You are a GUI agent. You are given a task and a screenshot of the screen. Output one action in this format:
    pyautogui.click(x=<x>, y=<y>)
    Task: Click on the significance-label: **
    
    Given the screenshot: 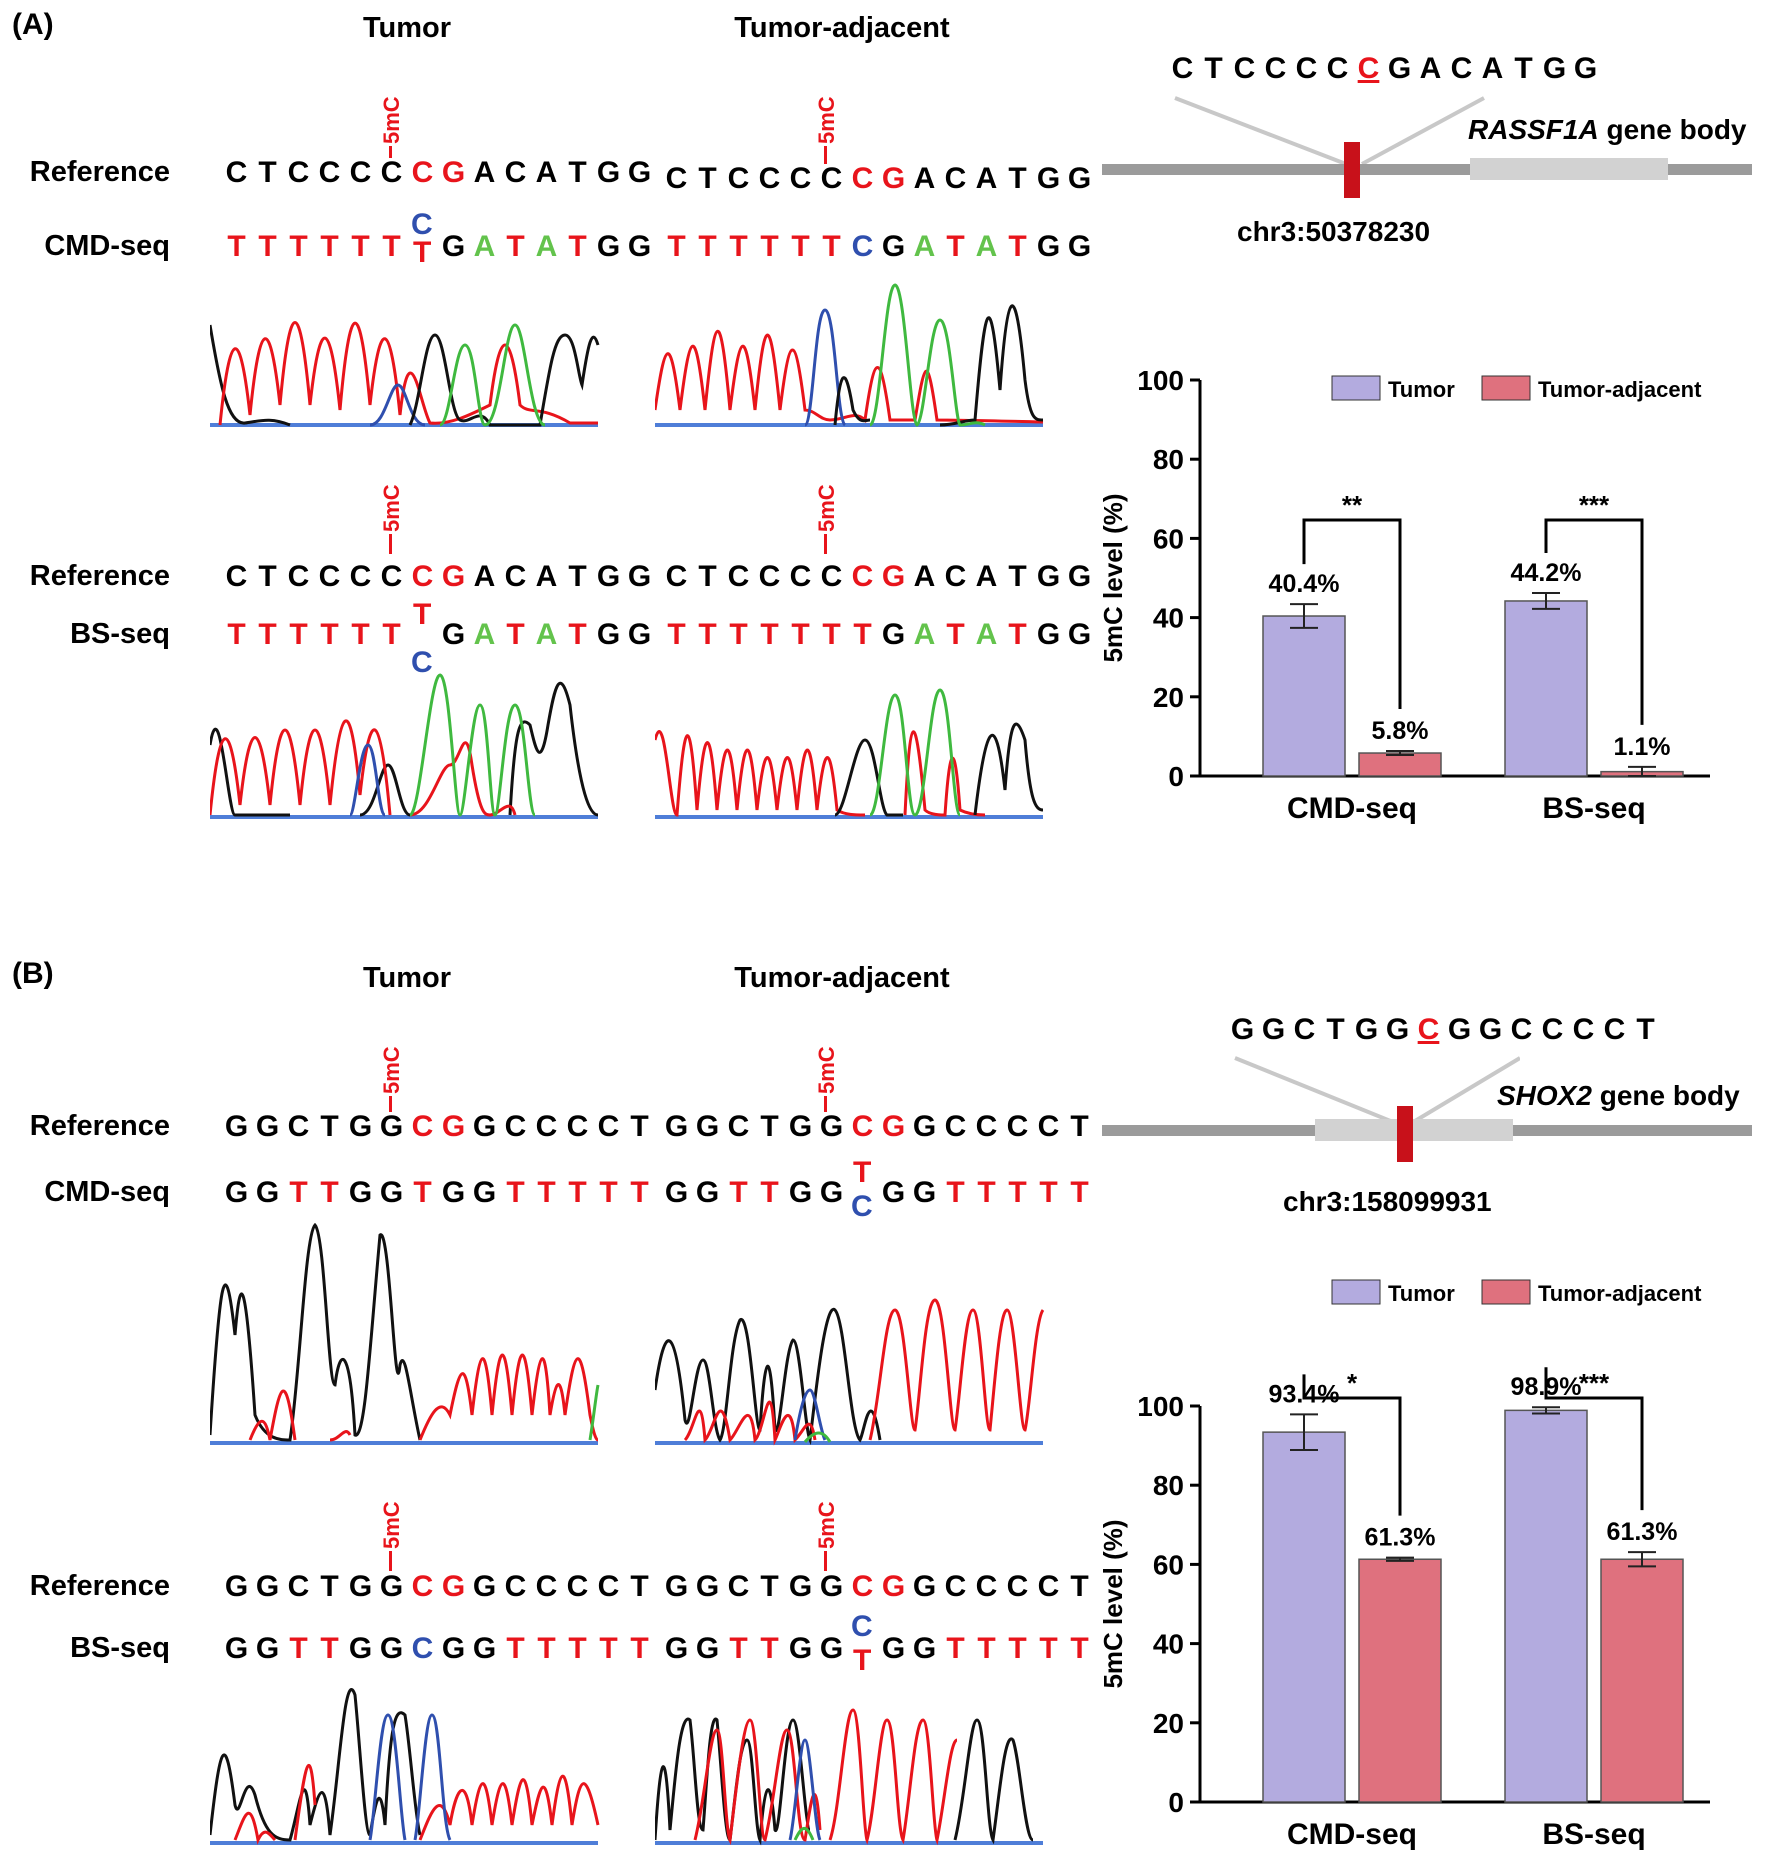 What is the action you would take?
    pyautogui.click(x=1352, y=505)
    